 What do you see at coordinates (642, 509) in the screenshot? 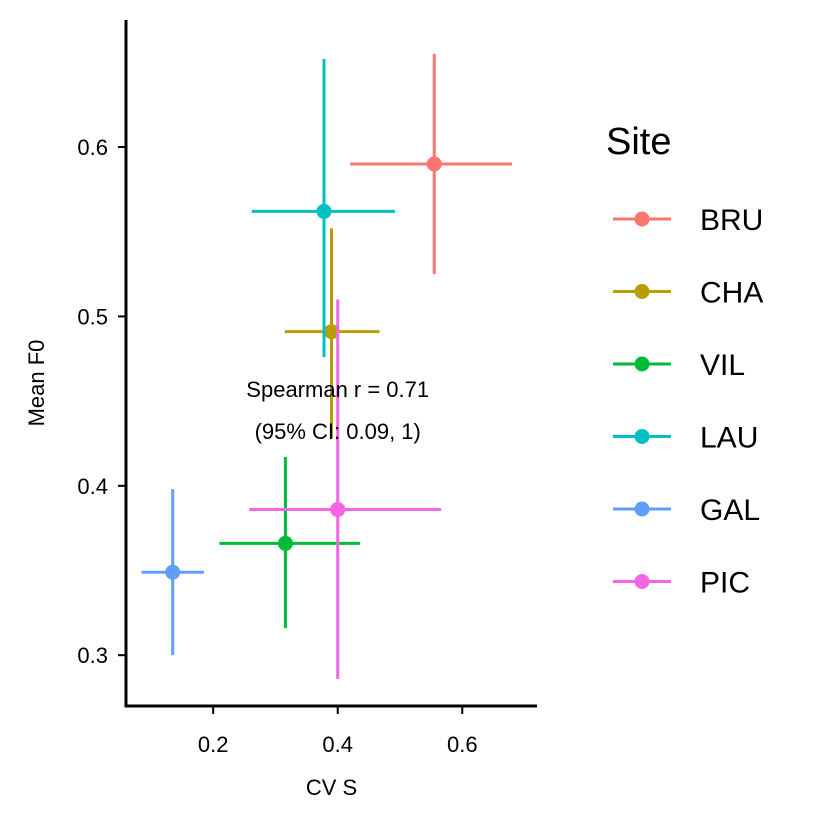
I see `legend-marker-gal` at bounding box center [642, 509].